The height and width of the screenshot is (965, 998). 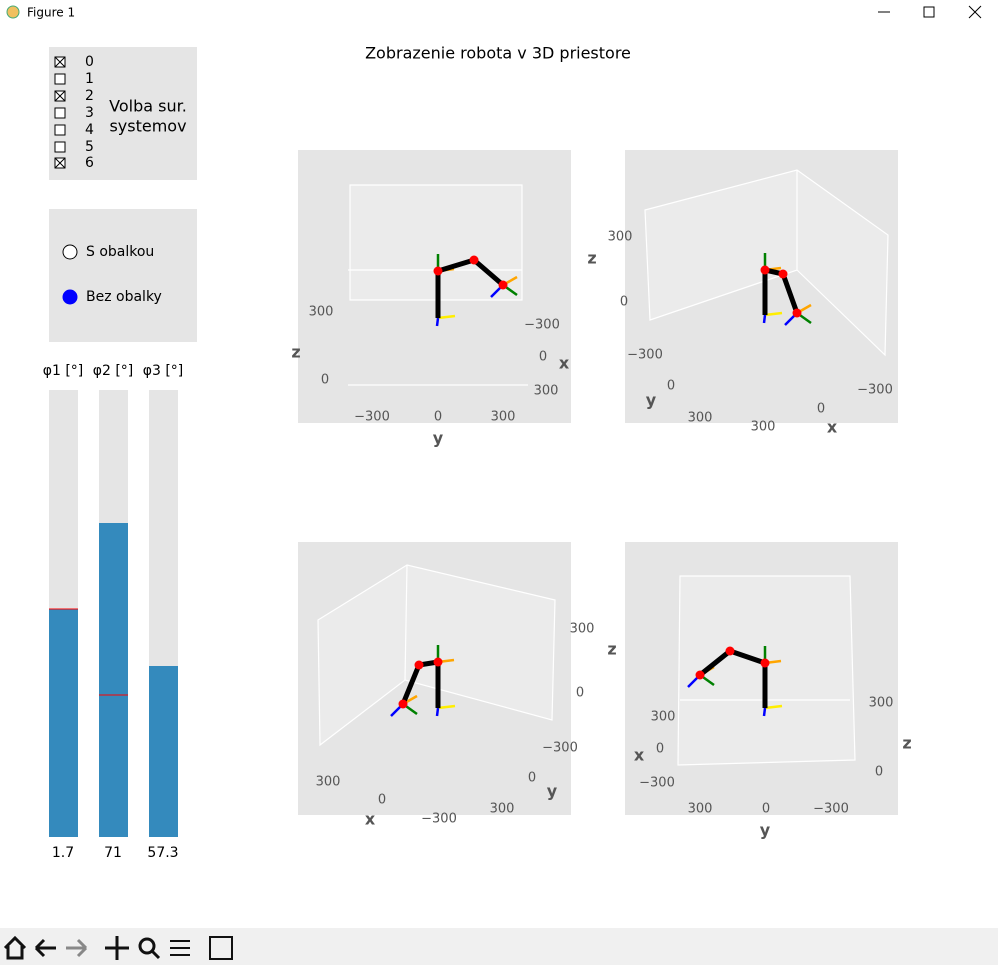 What do you see at coordinates (45, 948) in the screenshot?
I see `back-button` at bounding box center [45, 948].